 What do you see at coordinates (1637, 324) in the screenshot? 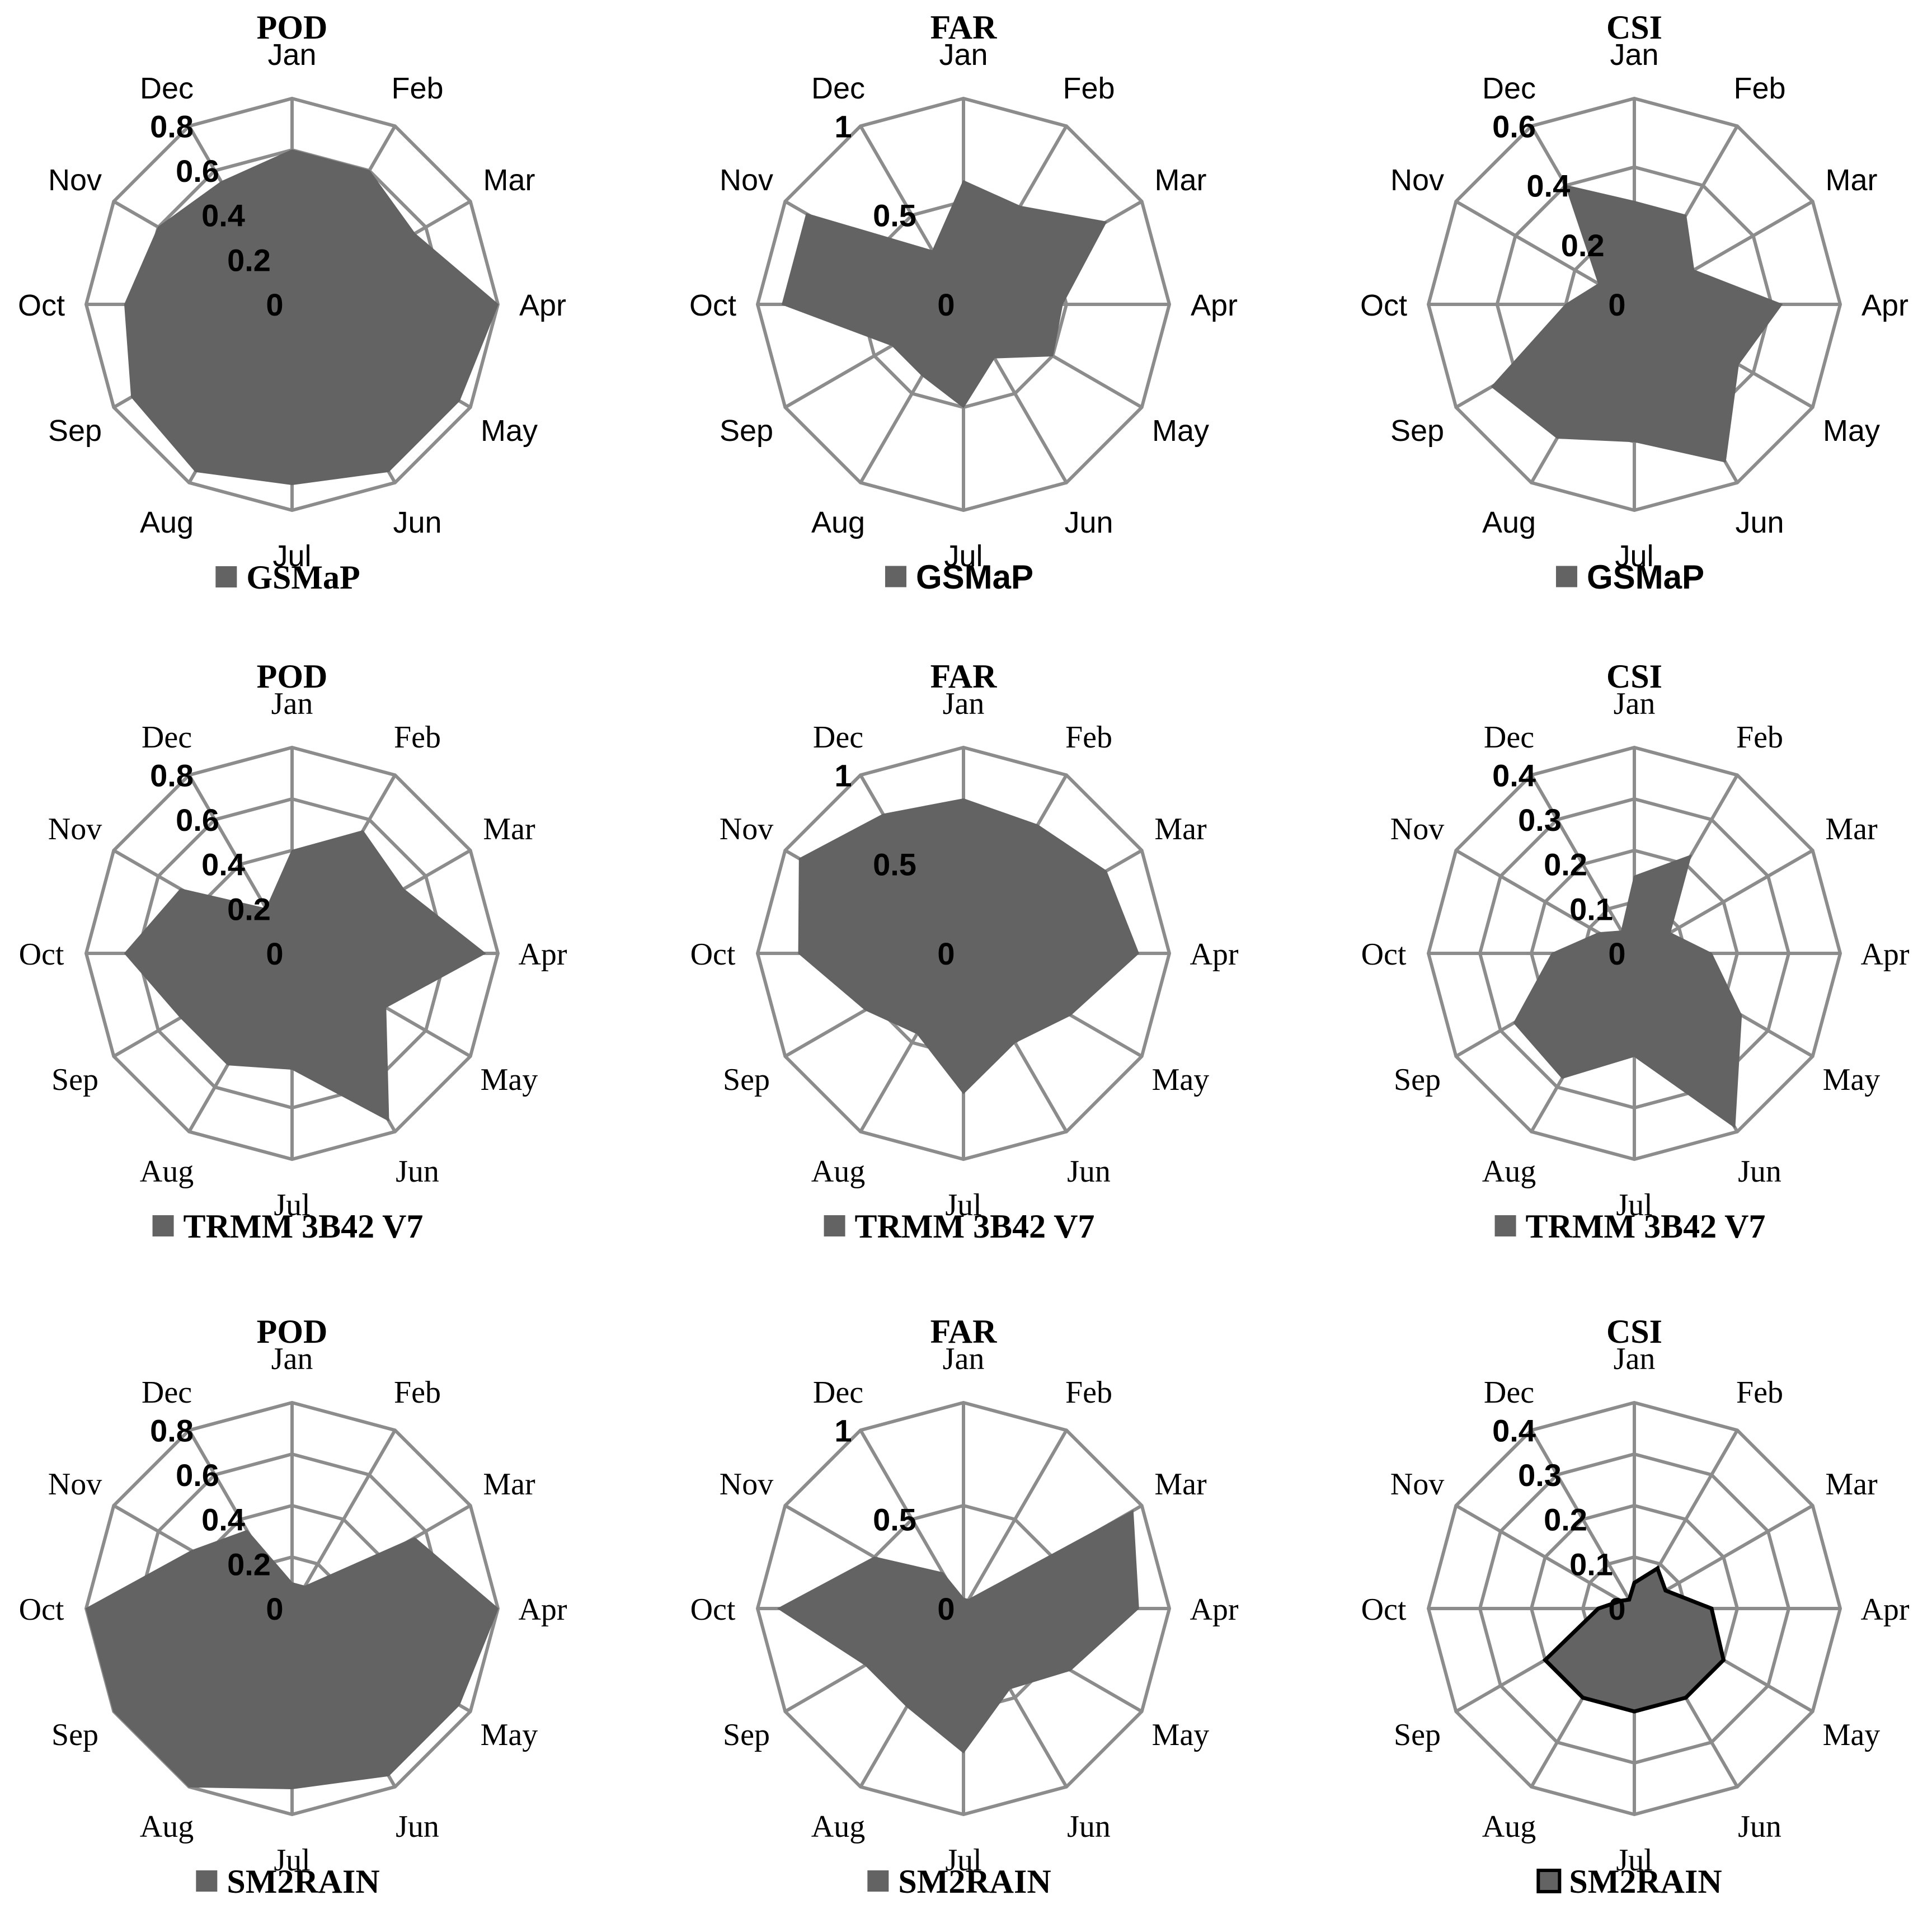
I see `series-area-csi-gsmap` at bounding box center [1637, 324].